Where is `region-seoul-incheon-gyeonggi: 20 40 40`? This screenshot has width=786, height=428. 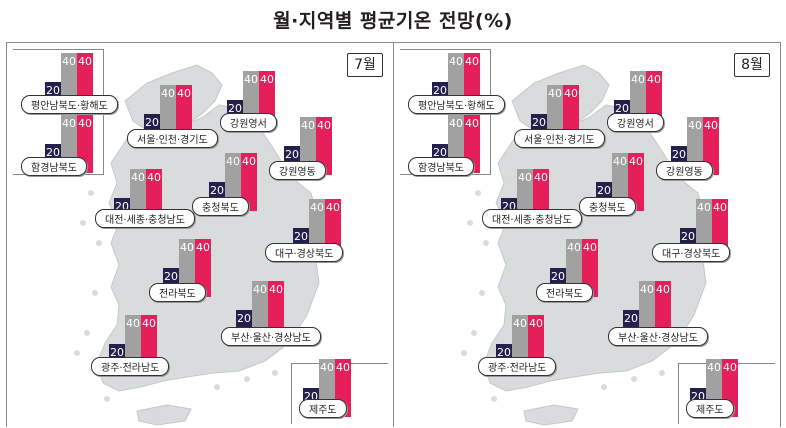 region-seoul-incheon-gyeonggi: 20 40 40 is located at coordinates (168, 114).